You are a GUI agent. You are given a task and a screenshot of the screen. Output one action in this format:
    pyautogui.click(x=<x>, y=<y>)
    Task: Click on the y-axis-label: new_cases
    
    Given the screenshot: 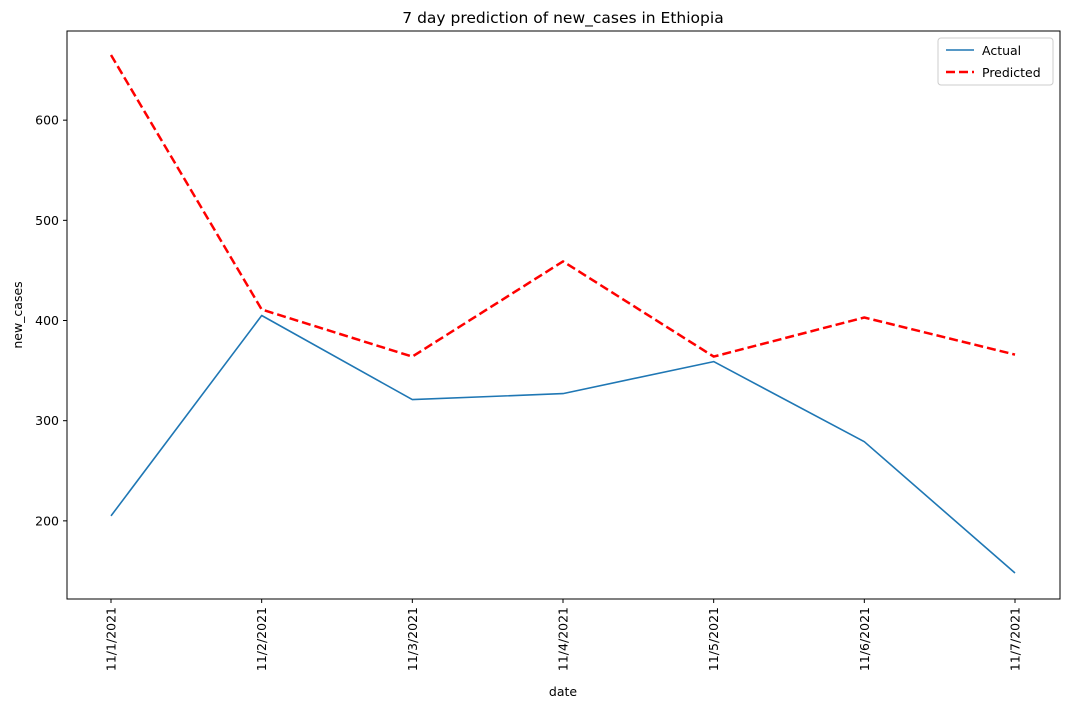 What is the action you would take?
    pyautogui.click(x=17, y=314)
    